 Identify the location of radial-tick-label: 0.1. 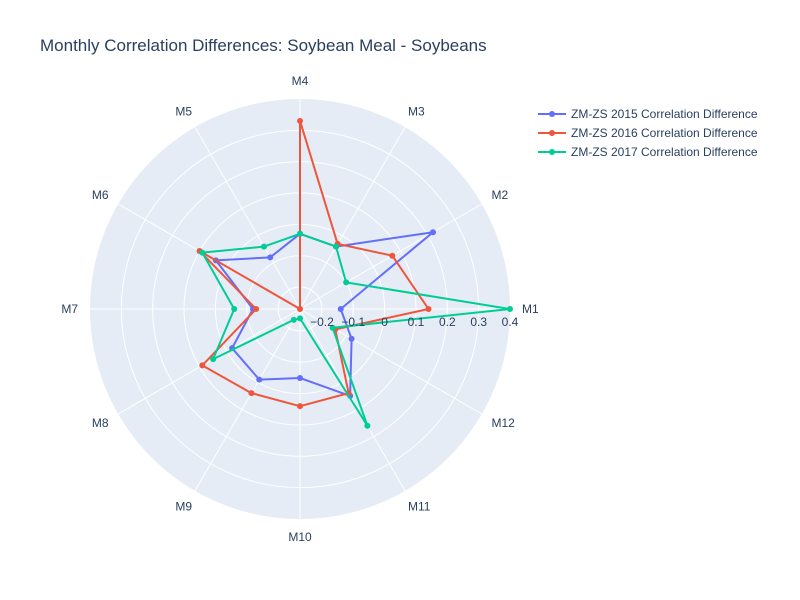
(416, 322).